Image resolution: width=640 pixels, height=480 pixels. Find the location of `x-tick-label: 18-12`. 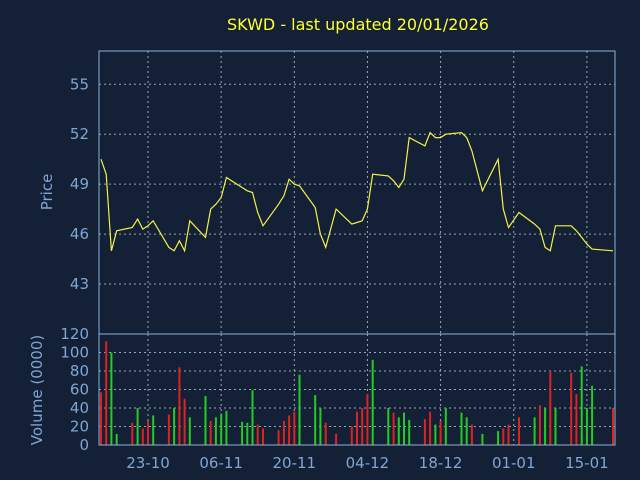

x-tick-label: 18-12 is located at coordinates (441, 463).